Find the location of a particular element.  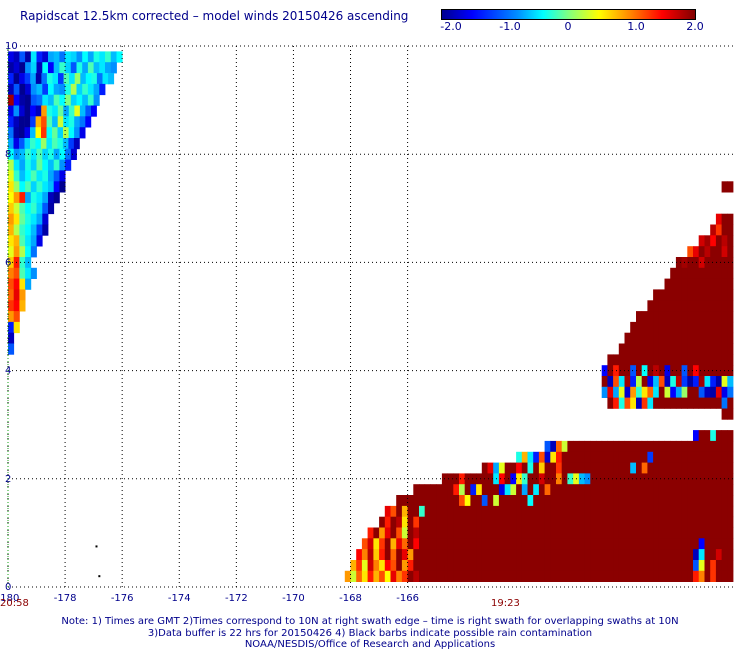

x-tick-label: -178 is located at coordinates (65, 598).